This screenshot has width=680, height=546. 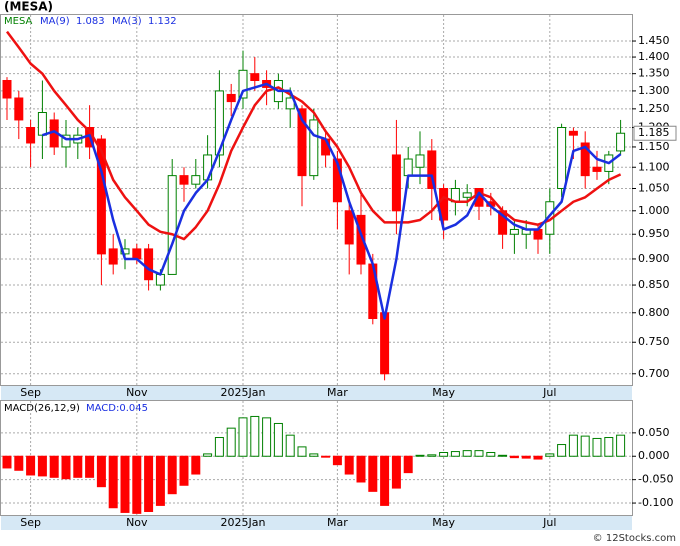 What do you see at coordinates (654, 455) in the screenshot?
I see `y-tick-label: 0.000` at bounding box center [654, 455].